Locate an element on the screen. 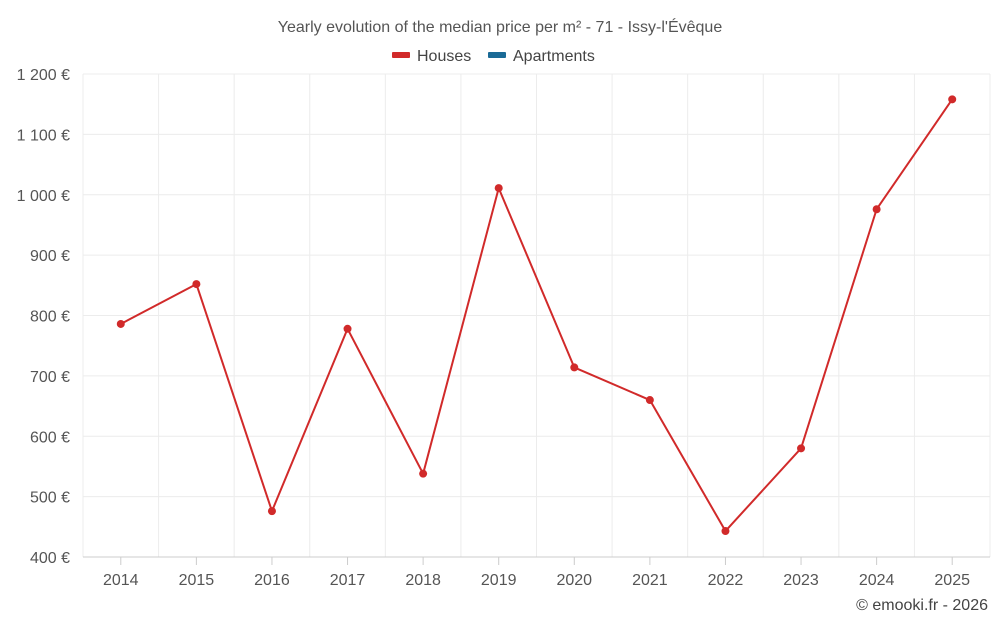 The width and height of the screenshot is (1000, 625). y-tick-label: 500 € is located at coordinates (50, 498).